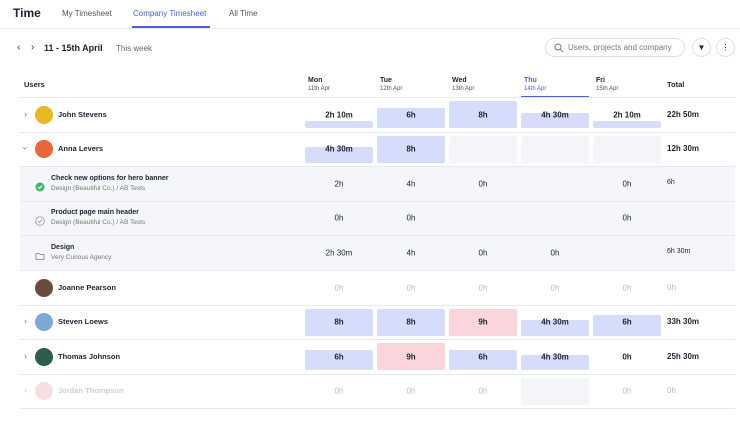 Image resolution: width=740 pixels, height=425 pixels. Describe the element at coordinates (683, 149) in the screenshot. I see `row-total: 12h 30m` at that location.